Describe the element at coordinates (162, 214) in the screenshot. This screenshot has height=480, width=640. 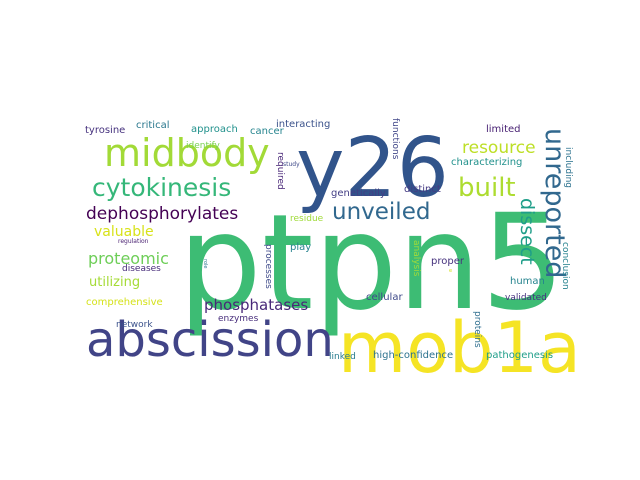
I see `cloud-word: dephosphorylates` at that location.